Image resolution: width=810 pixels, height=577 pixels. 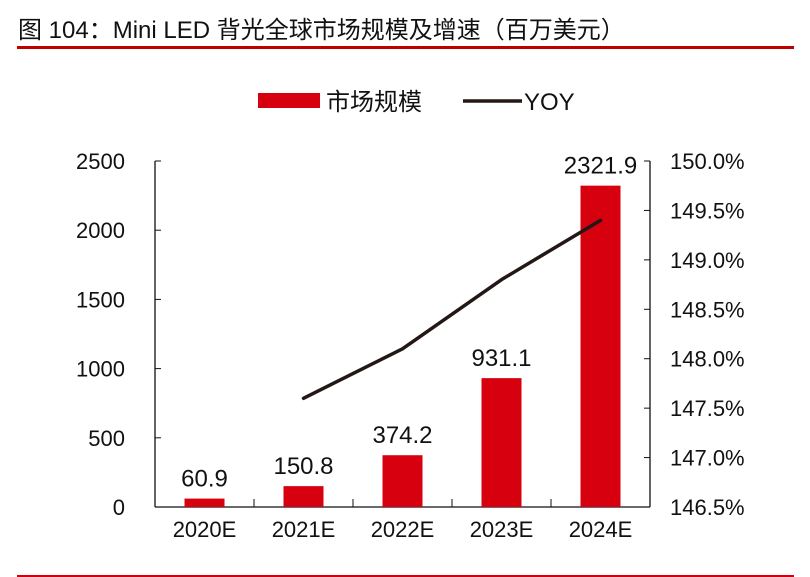 What do you see at coordinates (707, 210) in the screenshot?
I see `right-tick-label: 149.5%` at bounding box center [707, 210].